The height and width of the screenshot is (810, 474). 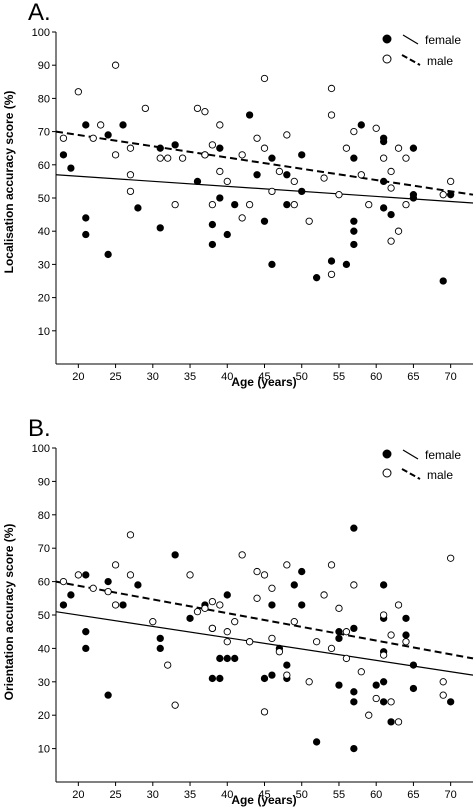 What do you see at coordinates (153, 377) in the screenshot?
I see `panel-a-x-tick-label: 30` at bounding box center [153, 377].